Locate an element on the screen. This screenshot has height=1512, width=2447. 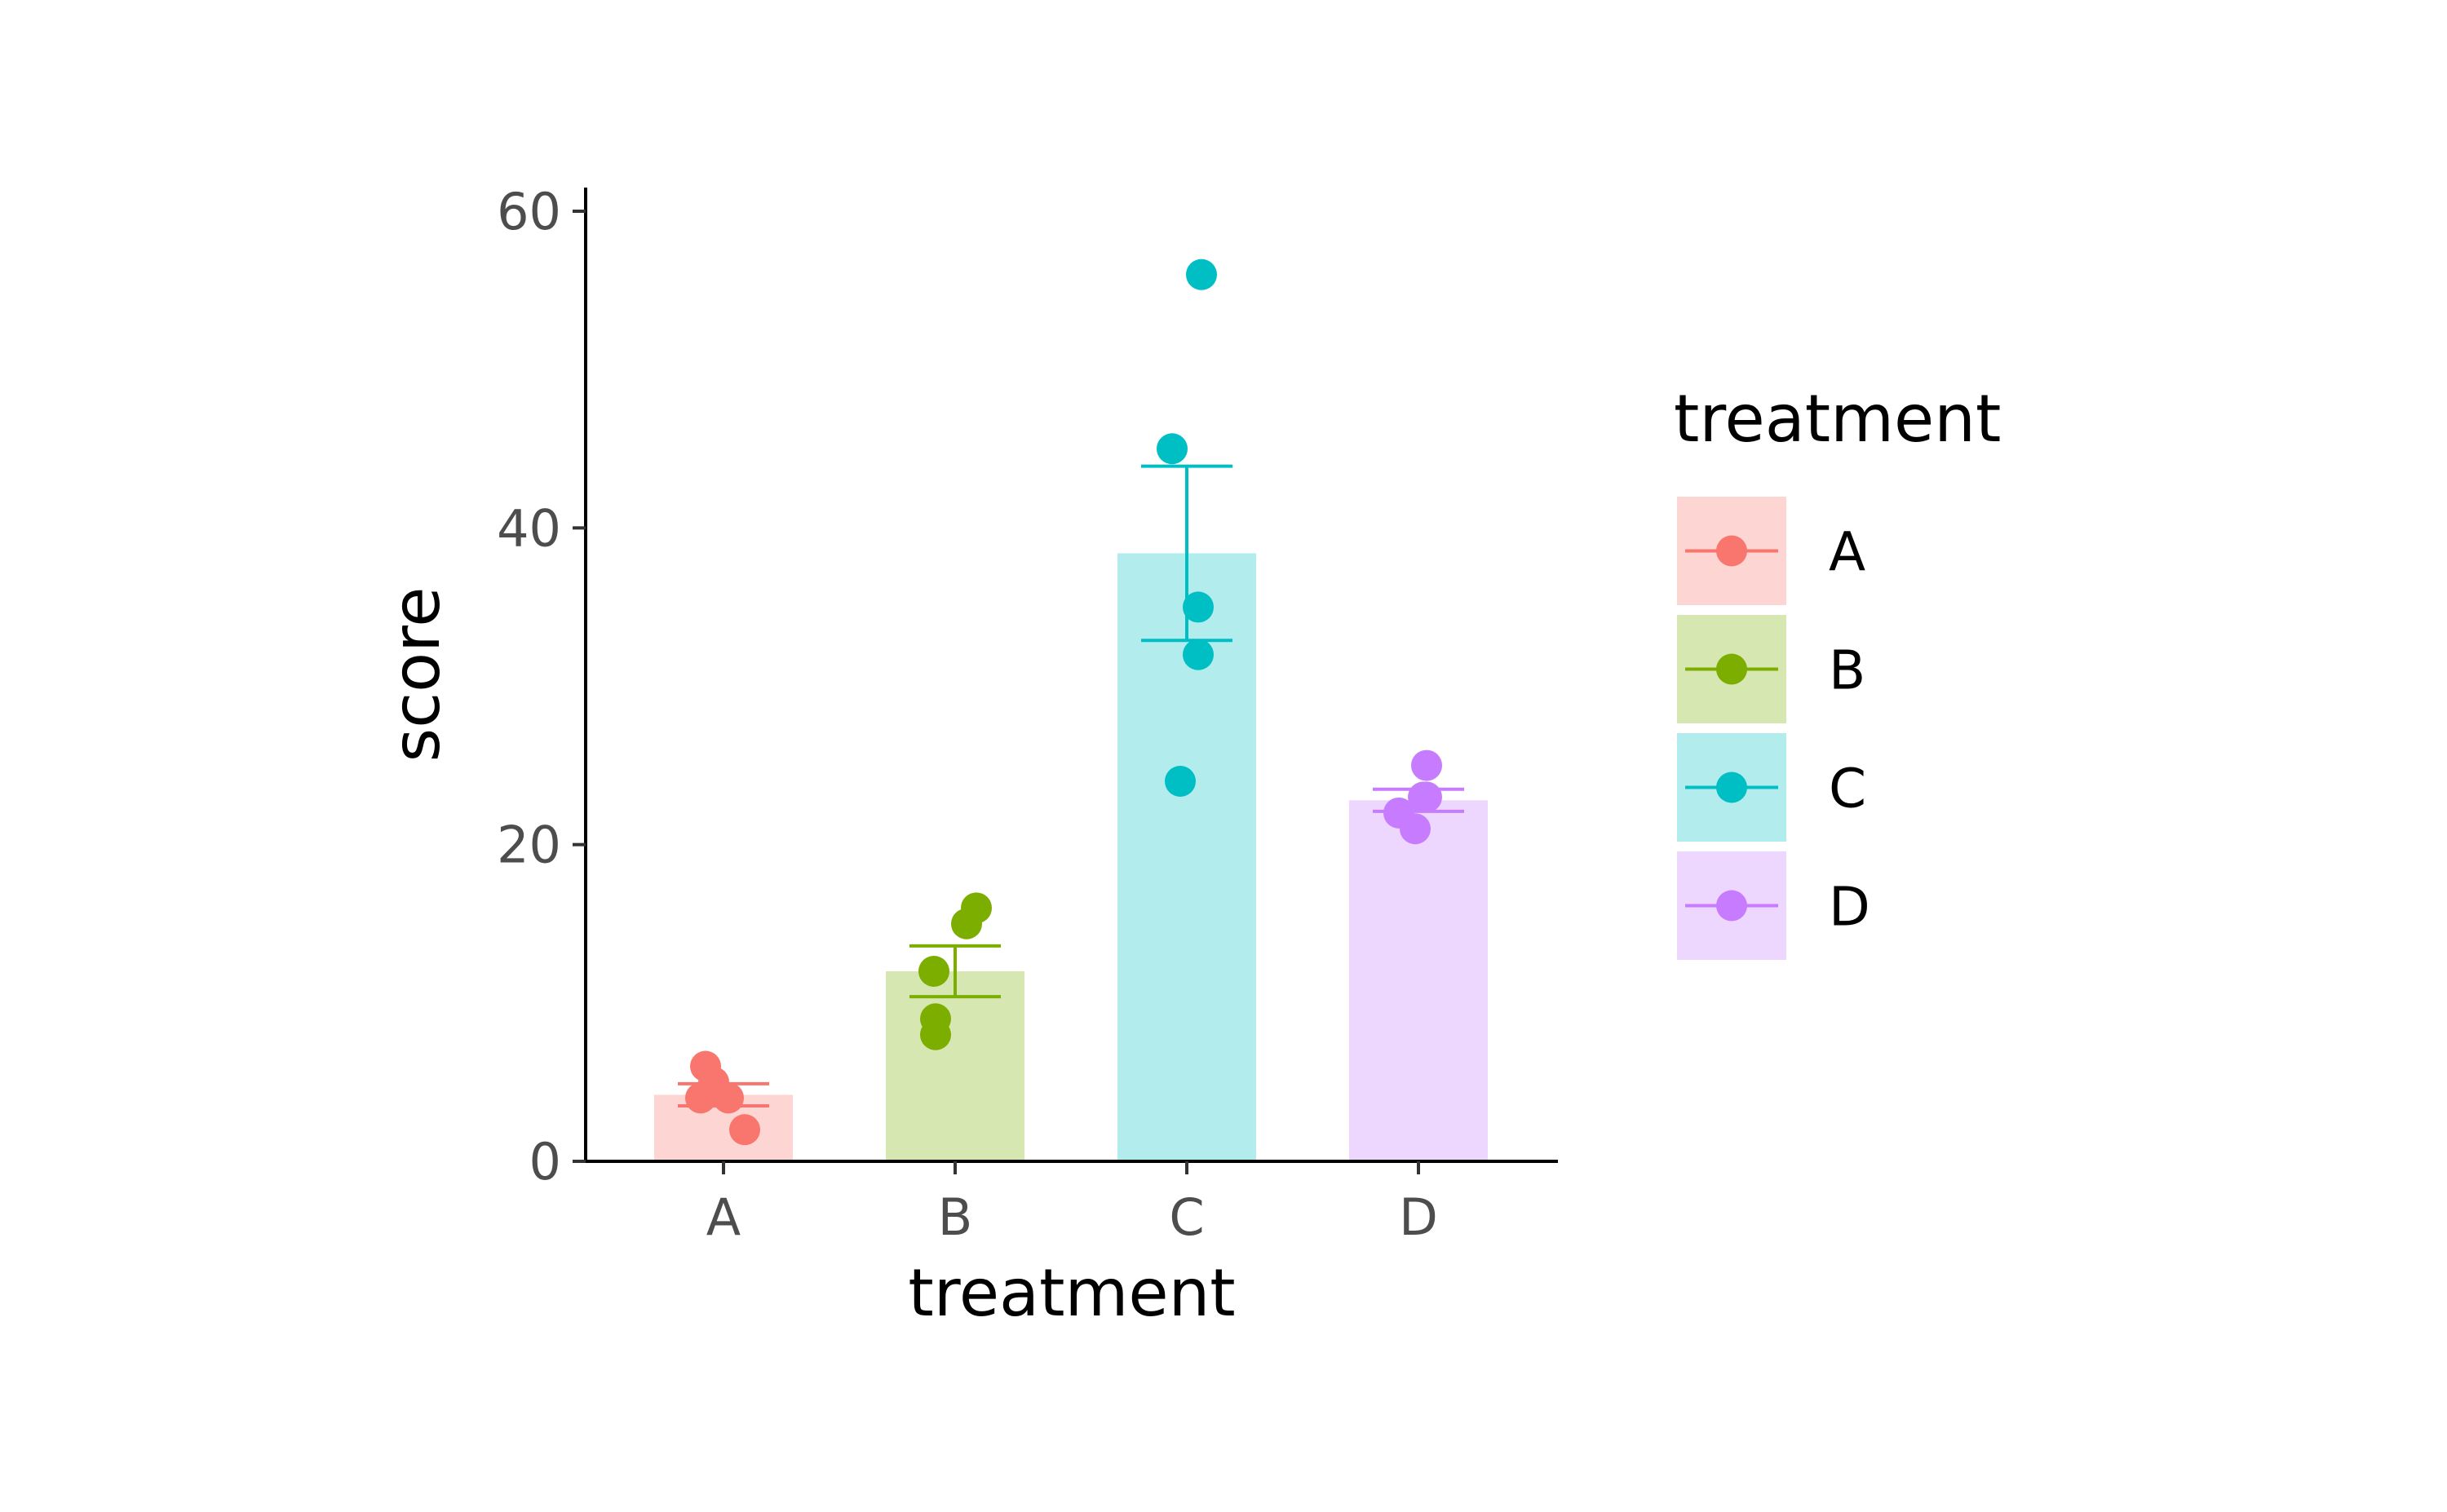
y-tick-label: 20 is located at coordinates (529, 845).